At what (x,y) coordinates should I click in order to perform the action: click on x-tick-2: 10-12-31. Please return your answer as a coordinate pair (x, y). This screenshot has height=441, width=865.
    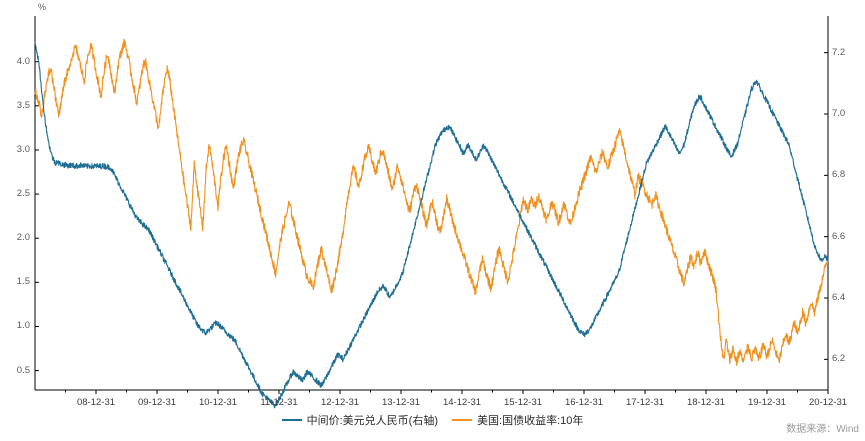
    Looking at the image, I should click on (218, 402).